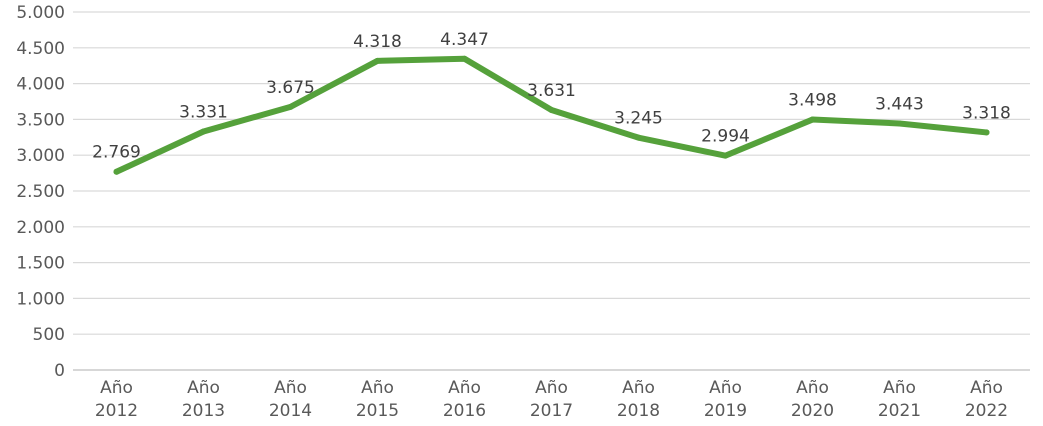 Image resolution: width=1043 pixels, height=426 pixels. Describe the element at coordinates (812, 101) in the screenshot. I see `data-label: 3.498` at that location.